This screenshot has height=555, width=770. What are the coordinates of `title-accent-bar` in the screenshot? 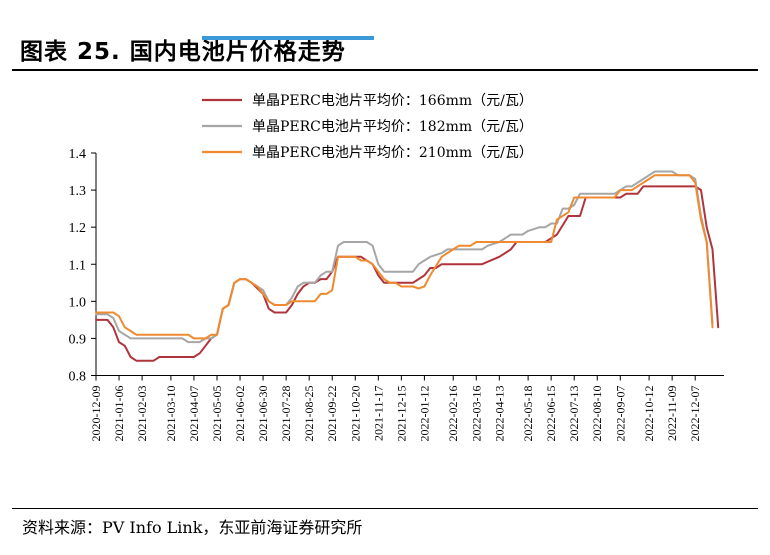 It's located at (288, 38).